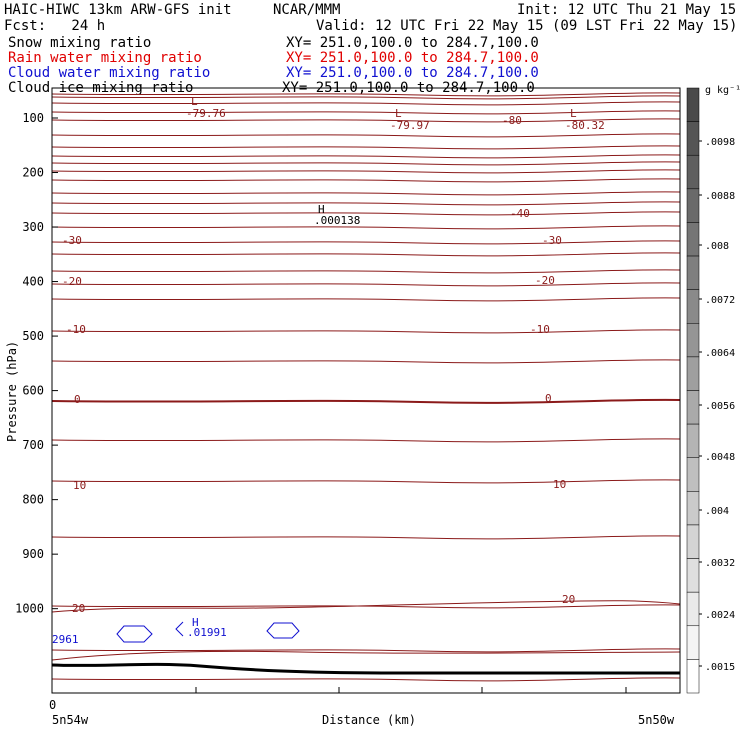 Image resolution: width=740 pixels, height=740 pixels. I want to click on y-tick-label: 600, so click(33, 391).